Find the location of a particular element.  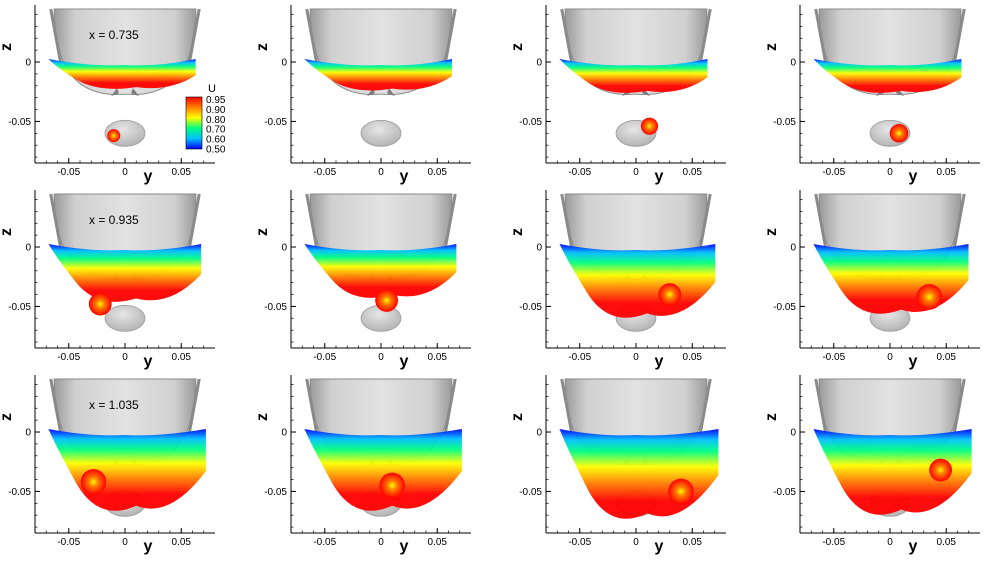

fin-left is located at coordinates (115, 92).